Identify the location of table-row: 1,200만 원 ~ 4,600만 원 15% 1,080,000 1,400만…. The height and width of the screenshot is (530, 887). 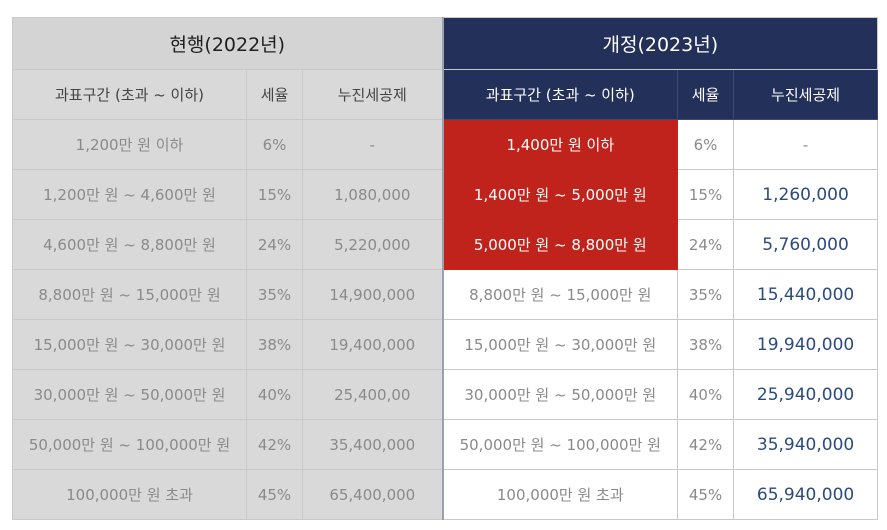
(445, 194).